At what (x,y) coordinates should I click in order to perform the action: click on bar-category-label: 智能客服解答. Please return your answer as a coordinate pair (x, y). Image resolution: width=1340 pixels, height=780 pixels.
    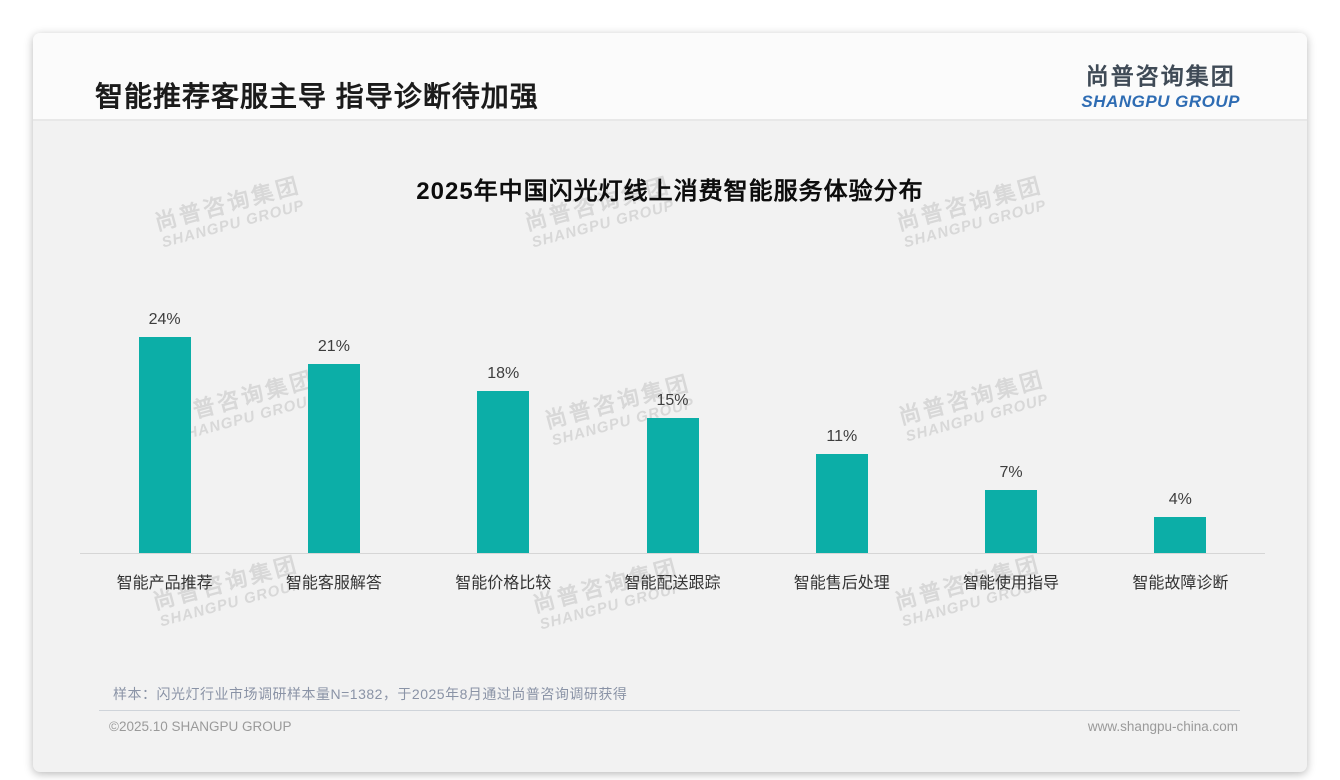
    Looking at the image, I should click on (333, 583).